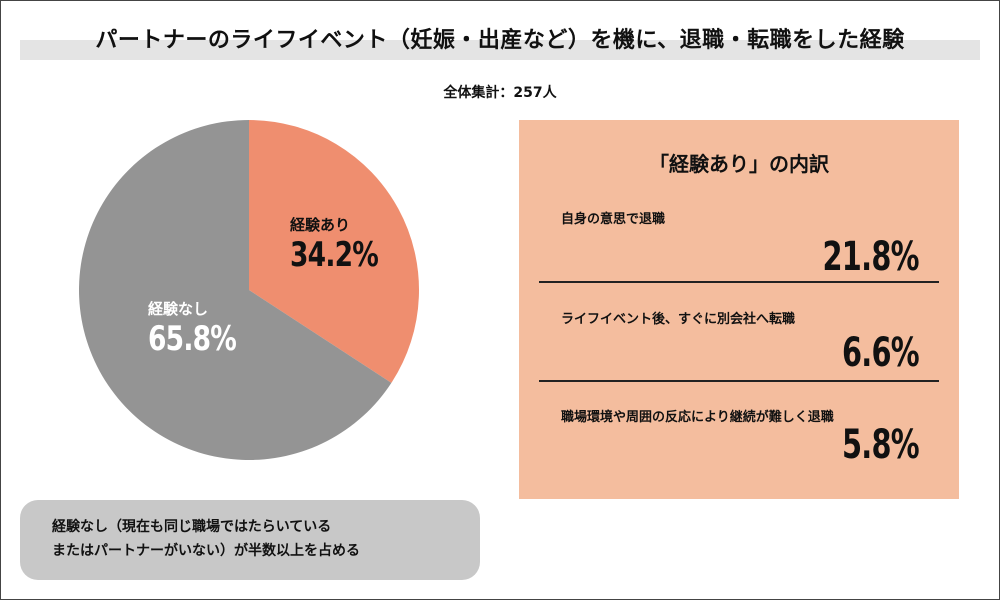 This screenshot has width=1000, height=600. What do you see at coordinates (178, 309) in the screenshot?
I see `slice-name: 経験なし` at bounding box center [178, 309].